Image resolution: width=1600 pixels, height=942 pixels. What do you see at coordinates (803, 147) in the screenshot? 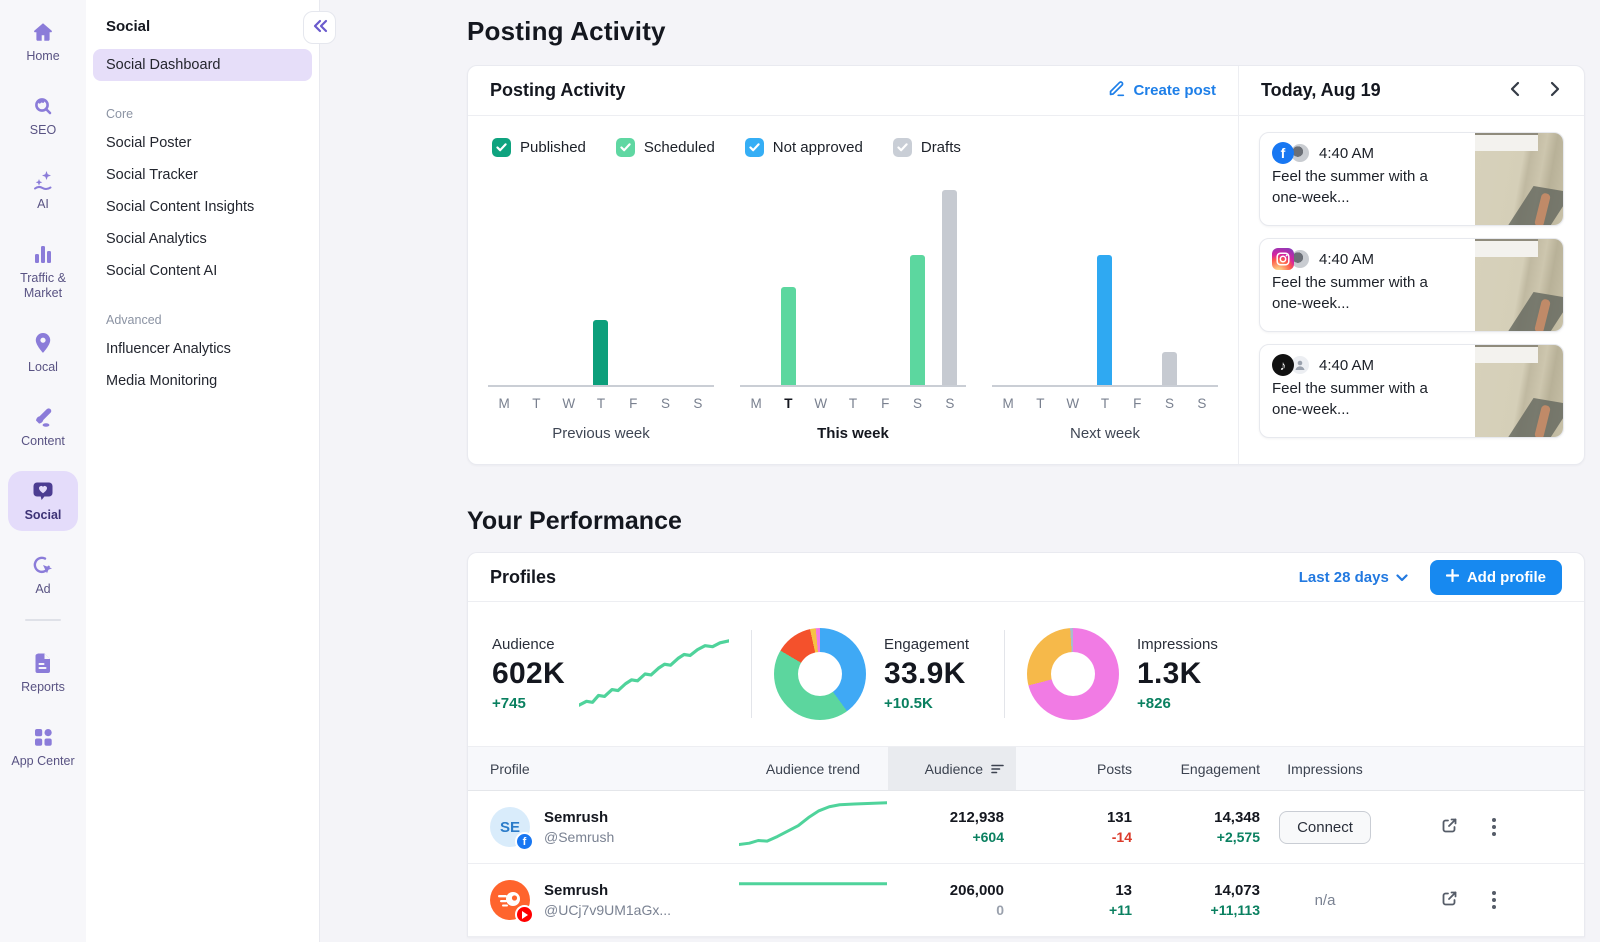
I see `filter-not-approved: Not approved` at bounding box center [803, 147].